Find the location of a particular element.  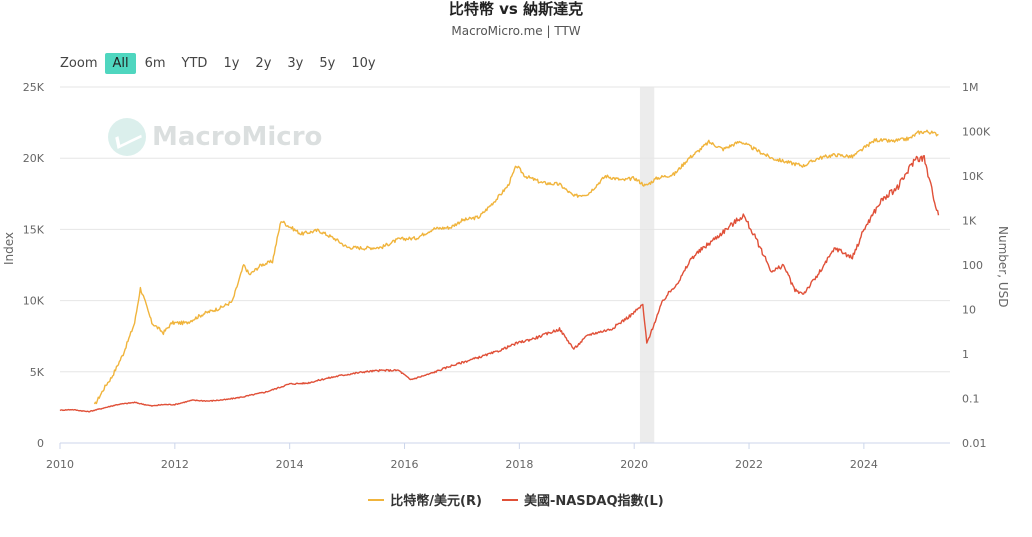

y-left-tick-label: 25K is located at coordinates (34, 87).